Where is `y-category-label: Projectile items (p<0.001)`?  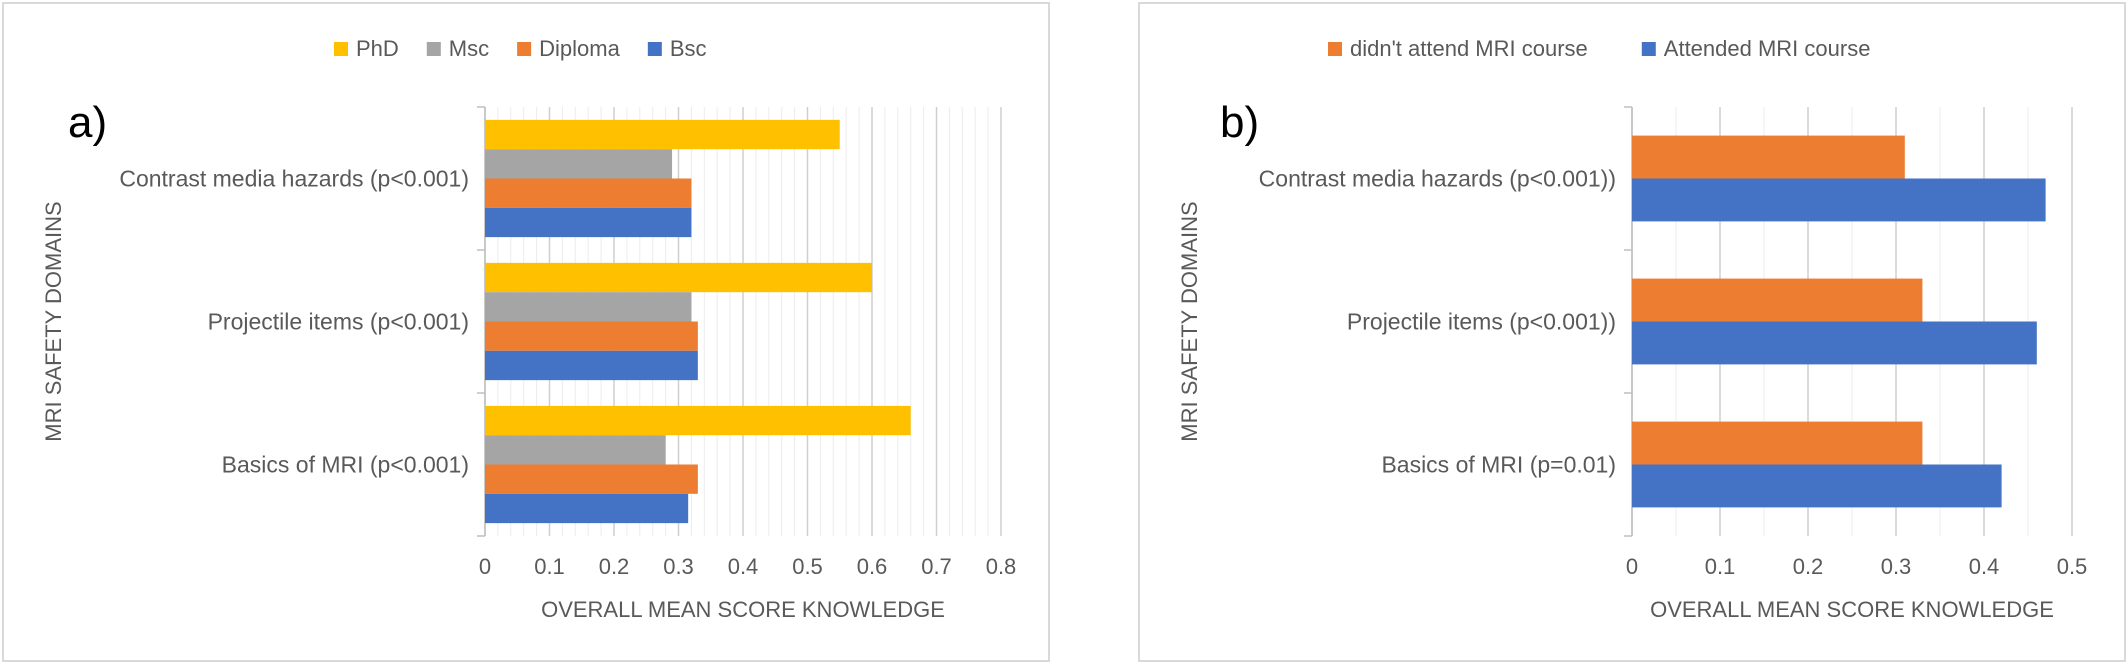 y-category-label: Projectile items (p<0.001) is located at coordinates (338, 322).